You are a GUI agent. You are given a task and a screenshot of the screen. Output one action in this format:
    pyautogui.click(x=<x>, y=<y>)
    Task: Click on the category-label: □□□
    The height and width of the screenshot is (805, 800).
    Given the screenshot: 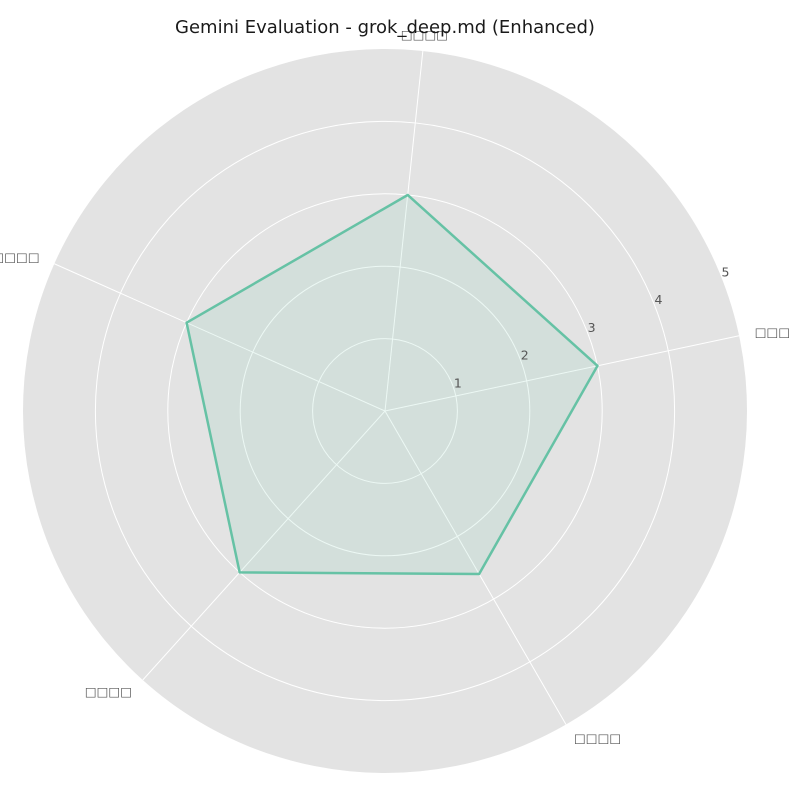 What is the action you would take?
    pyautogui.click(x=772, y=331)
    